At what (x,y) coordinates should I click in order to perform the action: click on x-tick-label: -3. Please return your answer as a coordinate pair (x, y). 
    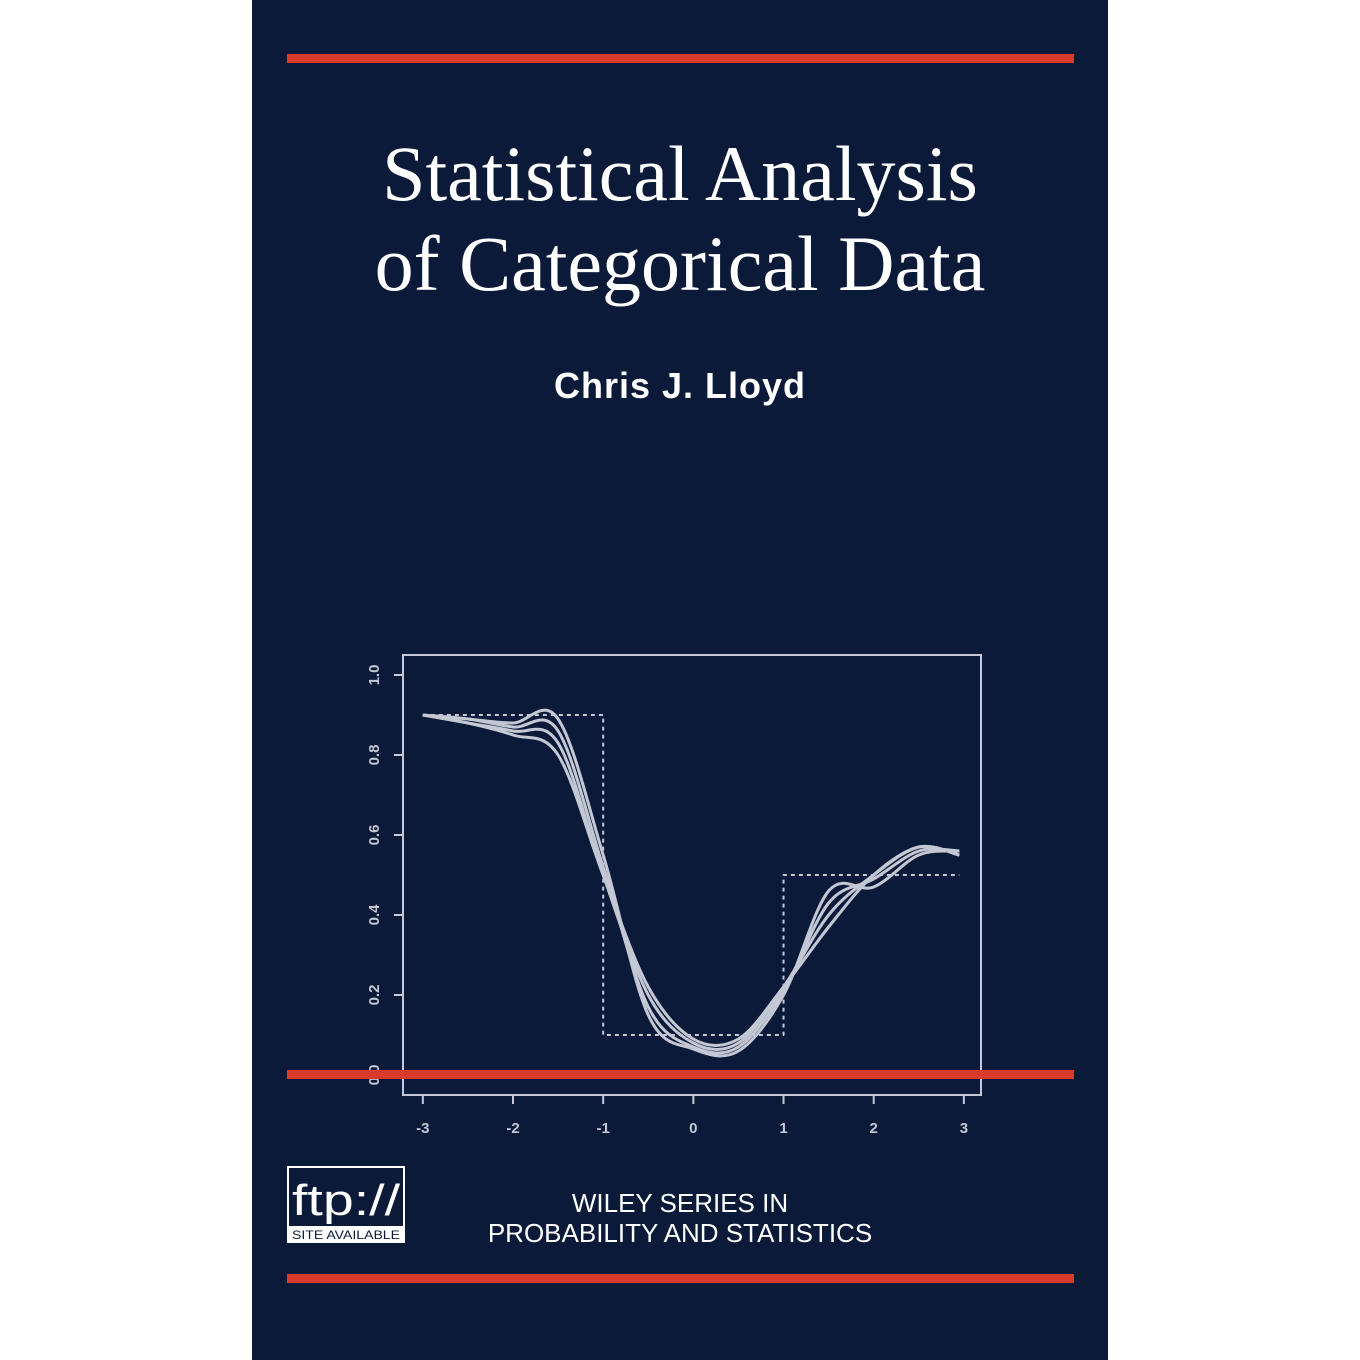
    Looking at the image, I should click on (422, 1128).